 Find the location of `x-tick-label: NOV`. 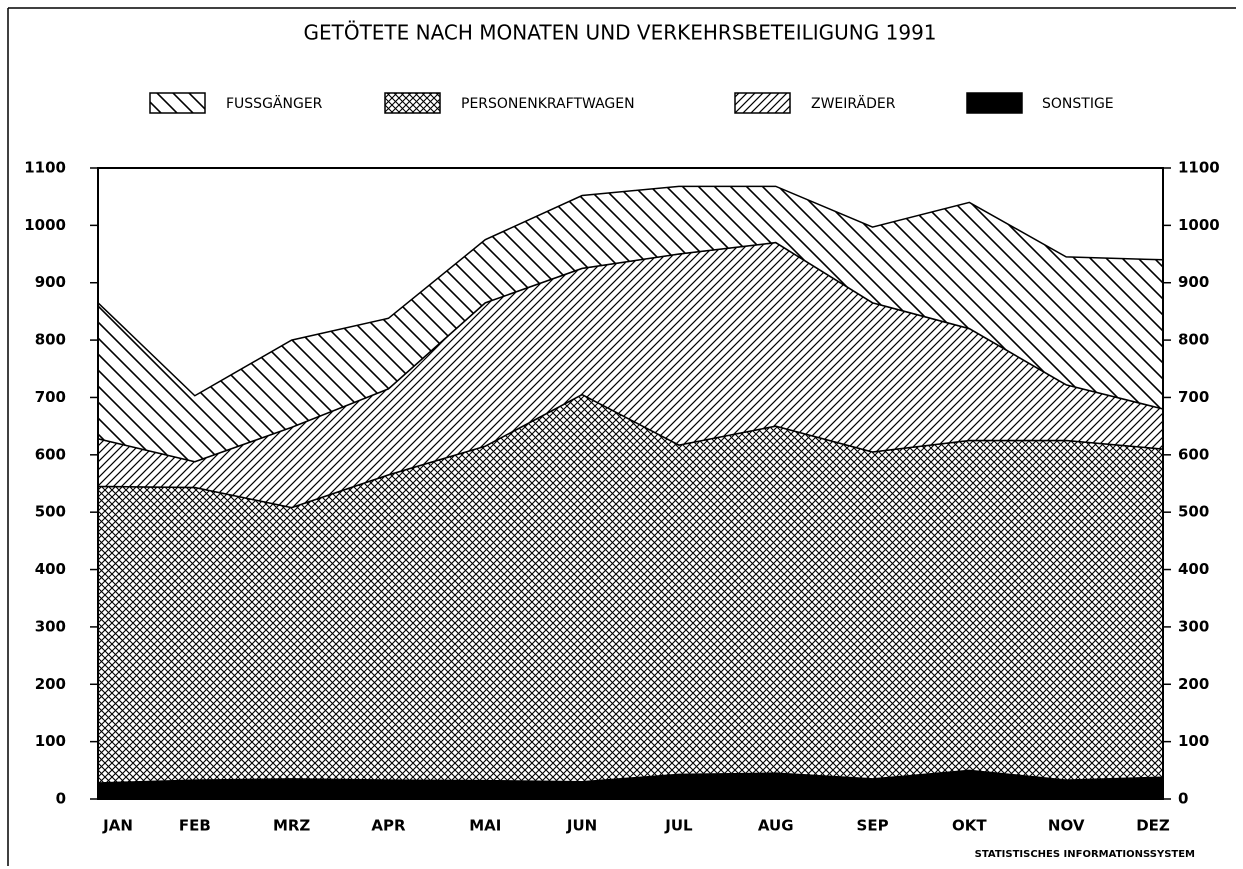

x-tick-label: NOV is located at coordinates (1066, 826).